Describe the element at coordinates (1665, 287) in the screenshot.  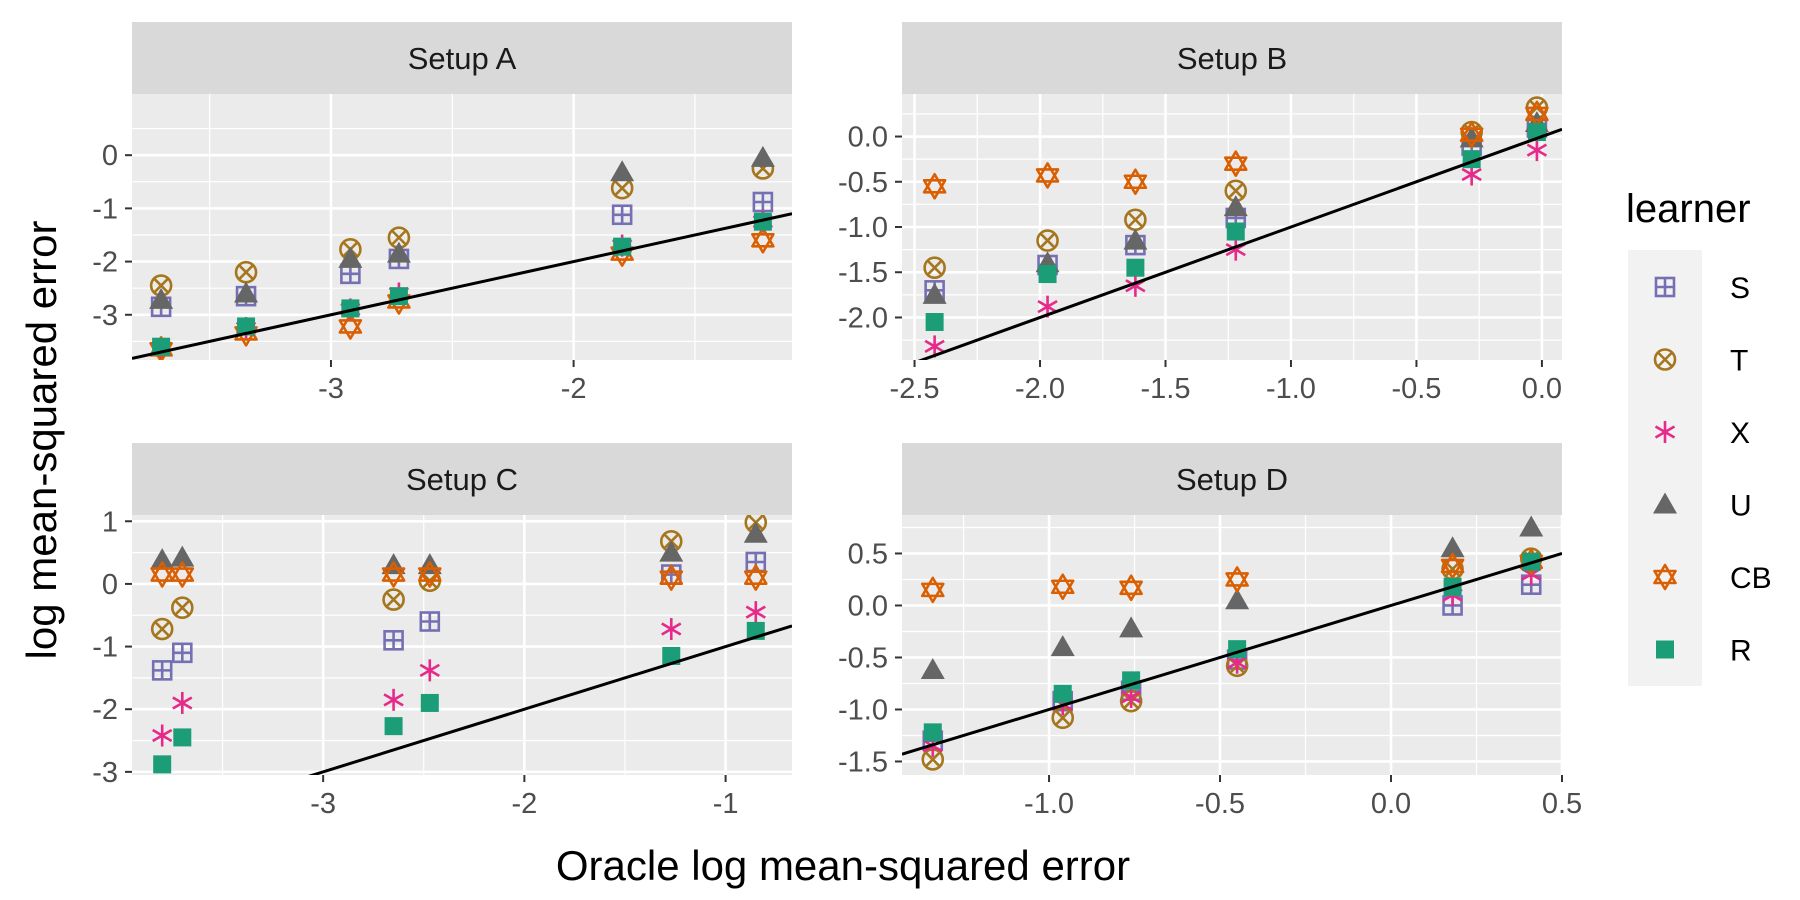
I see `legend-key-s` at that location.